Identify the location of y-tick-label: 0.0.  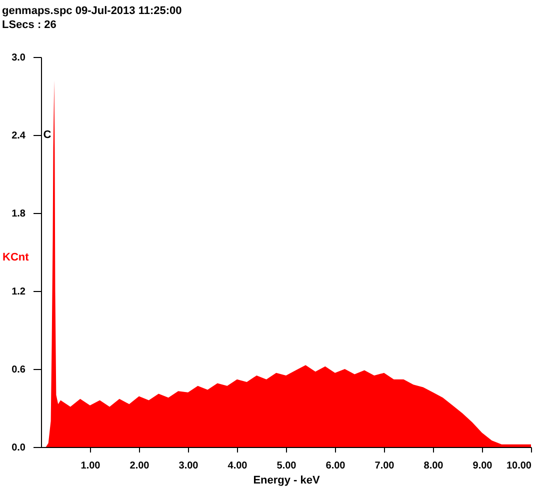
(19, 448).